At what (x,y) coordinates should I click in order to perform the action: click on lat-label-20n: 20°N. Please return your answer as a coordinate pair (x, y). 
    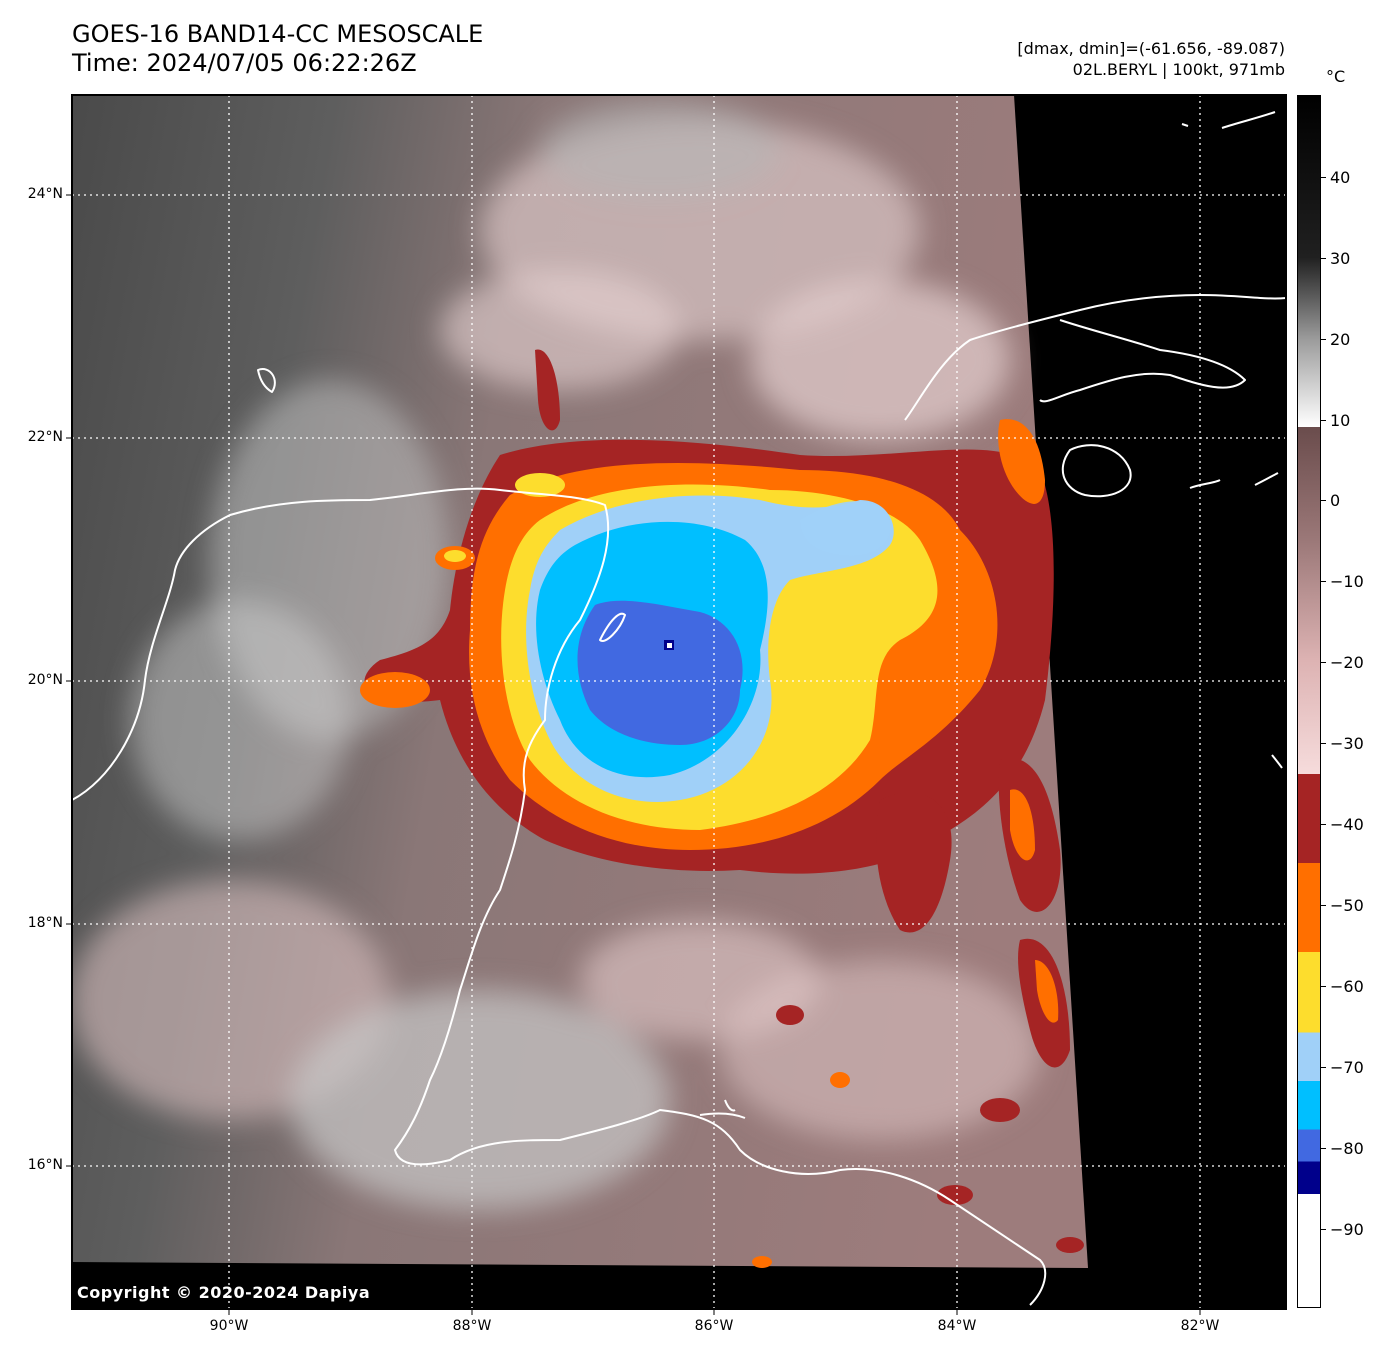
    Looking at the image, I should click on (45, 680).